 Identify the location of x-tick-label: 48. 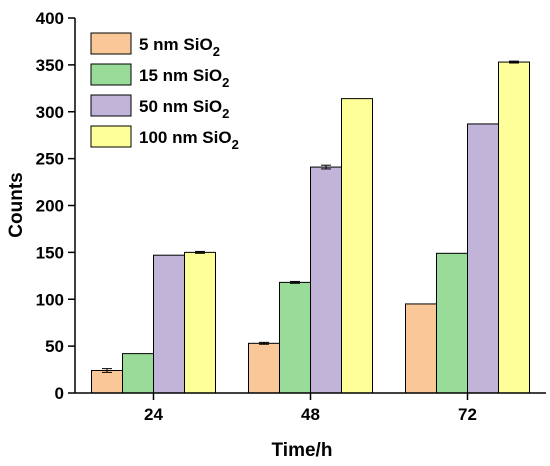
(310, 414).